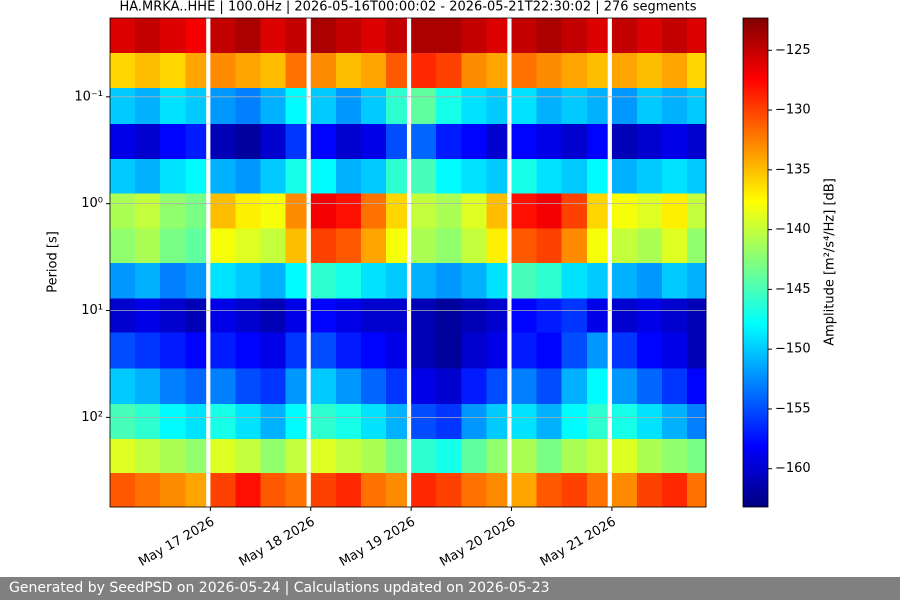  I want to click on colorbar-tick-label: −160, so click(793, 468).